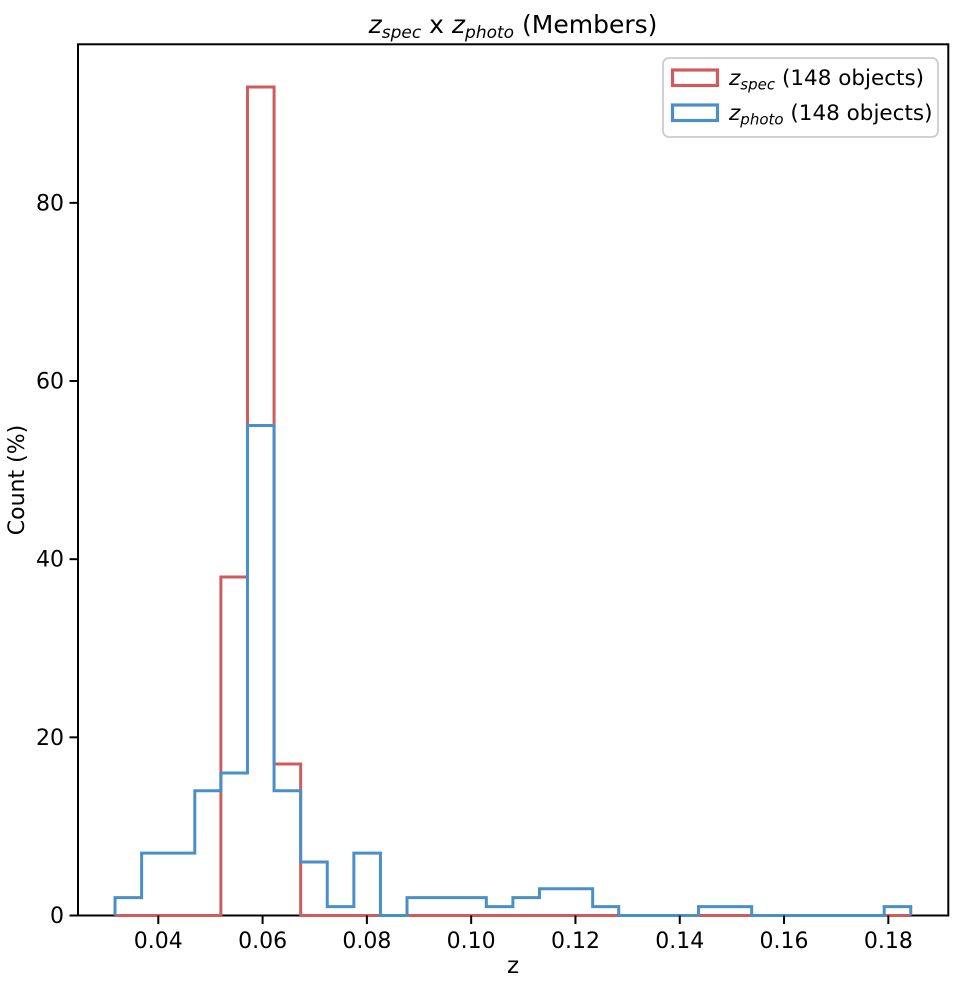 The image size is (964, 985). I want to click on y-tick-label: 20, so click(50, 738).